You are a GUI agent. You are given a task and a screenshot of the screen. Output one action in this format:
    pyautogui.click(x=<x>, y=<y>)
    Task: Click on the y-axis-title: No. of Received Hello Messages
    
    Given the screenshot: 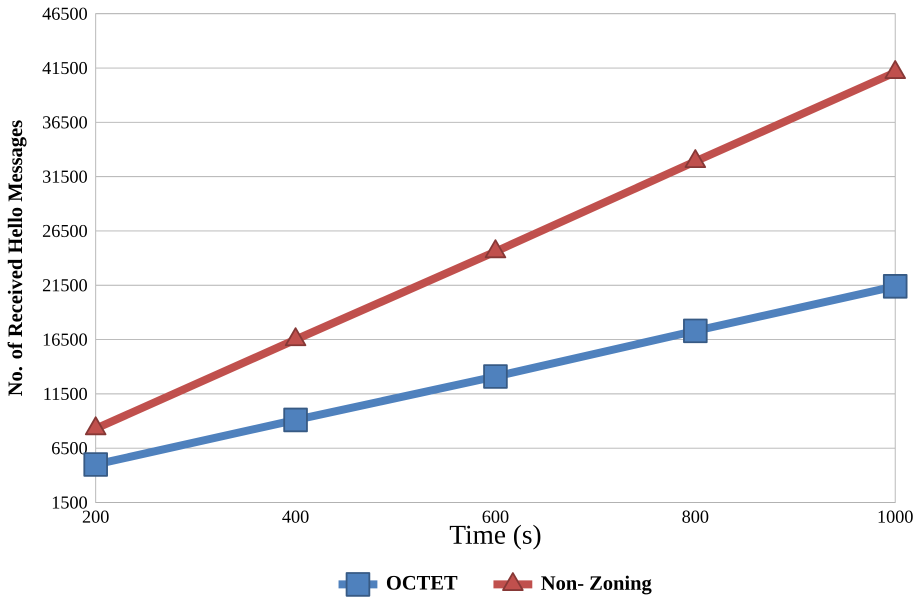 What is the action you would take?
    pyautogui.click(x=17, y=258)
    